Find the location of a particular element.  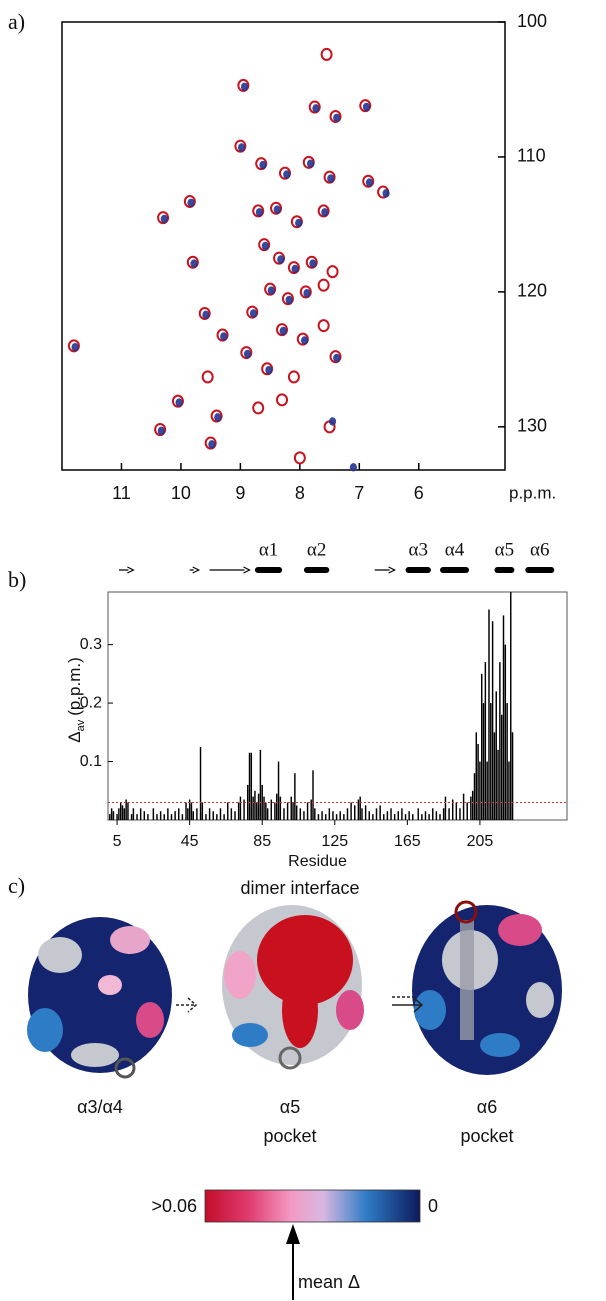

view-label: α6 is located at coordinates (487, 1107).